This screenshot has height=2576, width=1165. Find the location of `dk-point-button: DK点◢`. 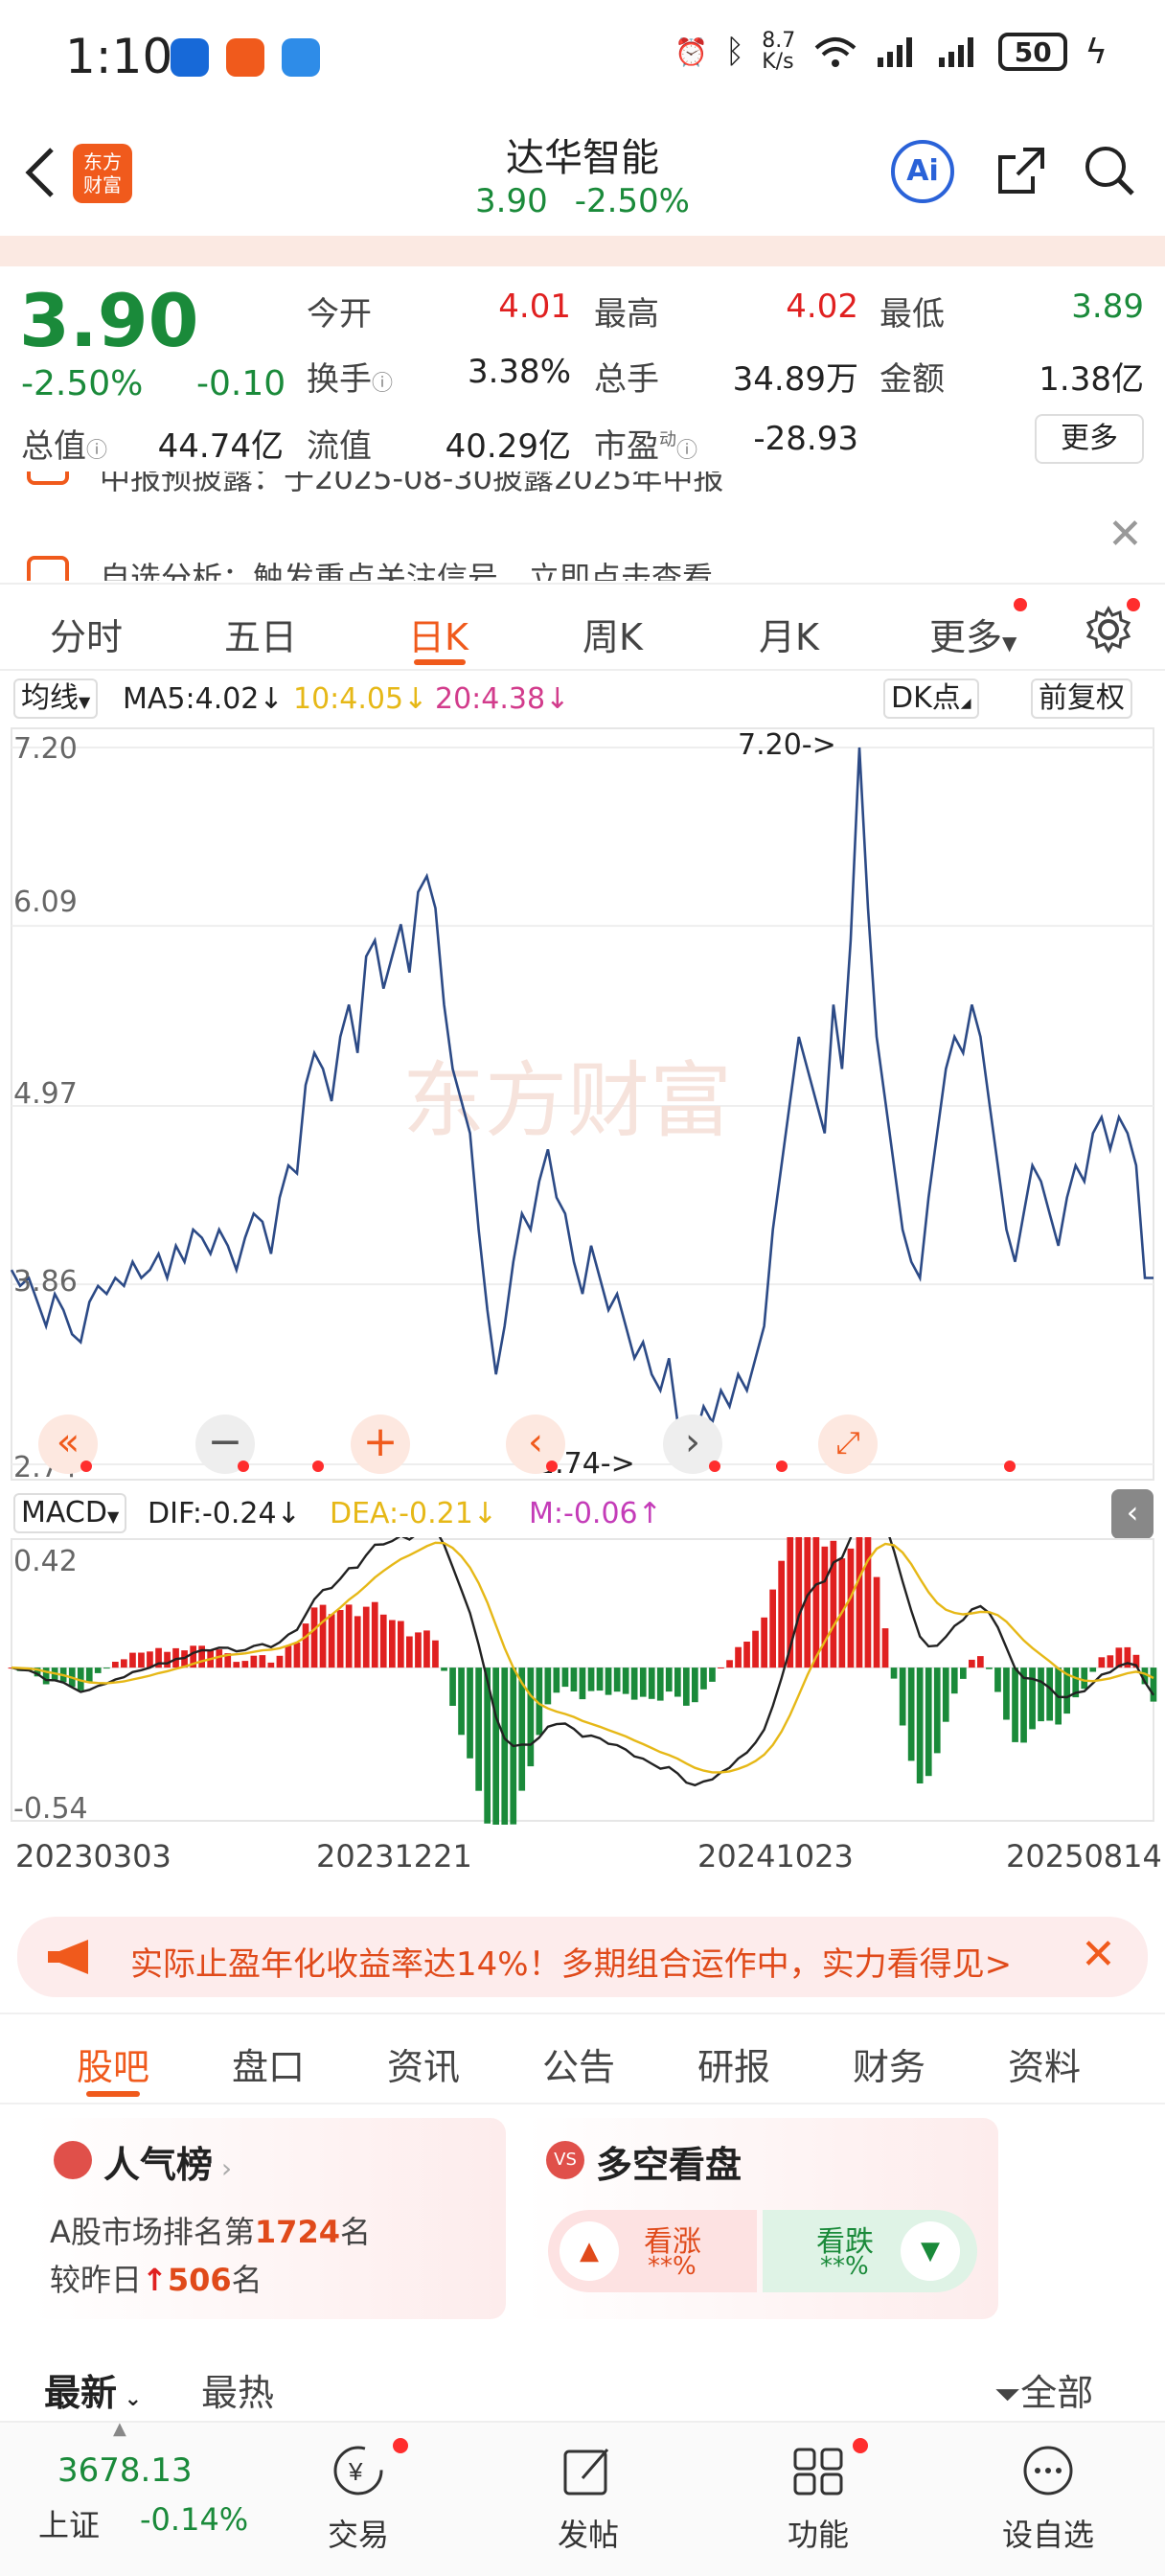

dk-point-button: DK点◢ is located at coordinates (931, 698).